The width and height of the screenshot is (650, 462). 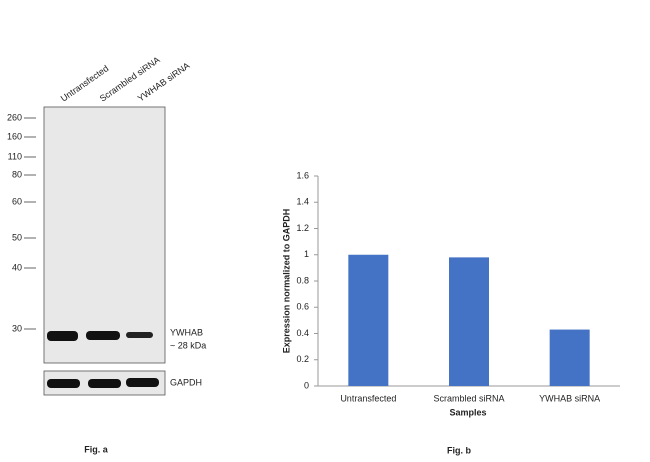 What do you see at coordinates (467, 412) in the screenshot?
I see `x-axis-title: Samples` at bounding box center [467, 412].